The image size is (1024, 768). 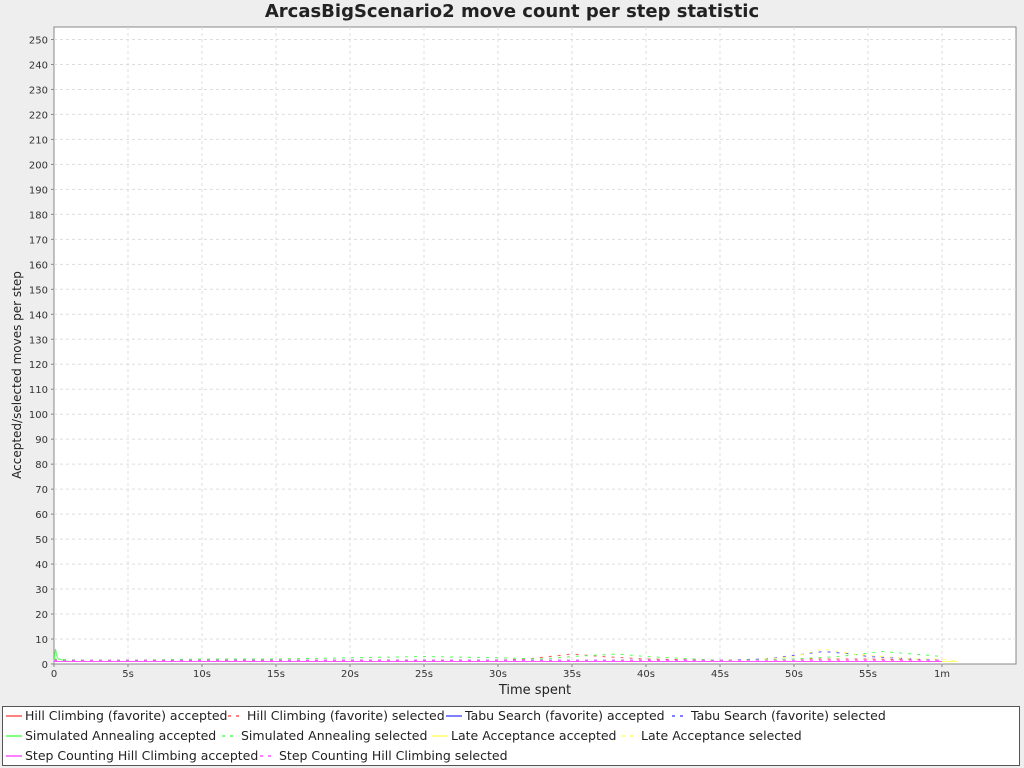 I want to click on x-tick-label: 25s, so click(x=424, y=674).